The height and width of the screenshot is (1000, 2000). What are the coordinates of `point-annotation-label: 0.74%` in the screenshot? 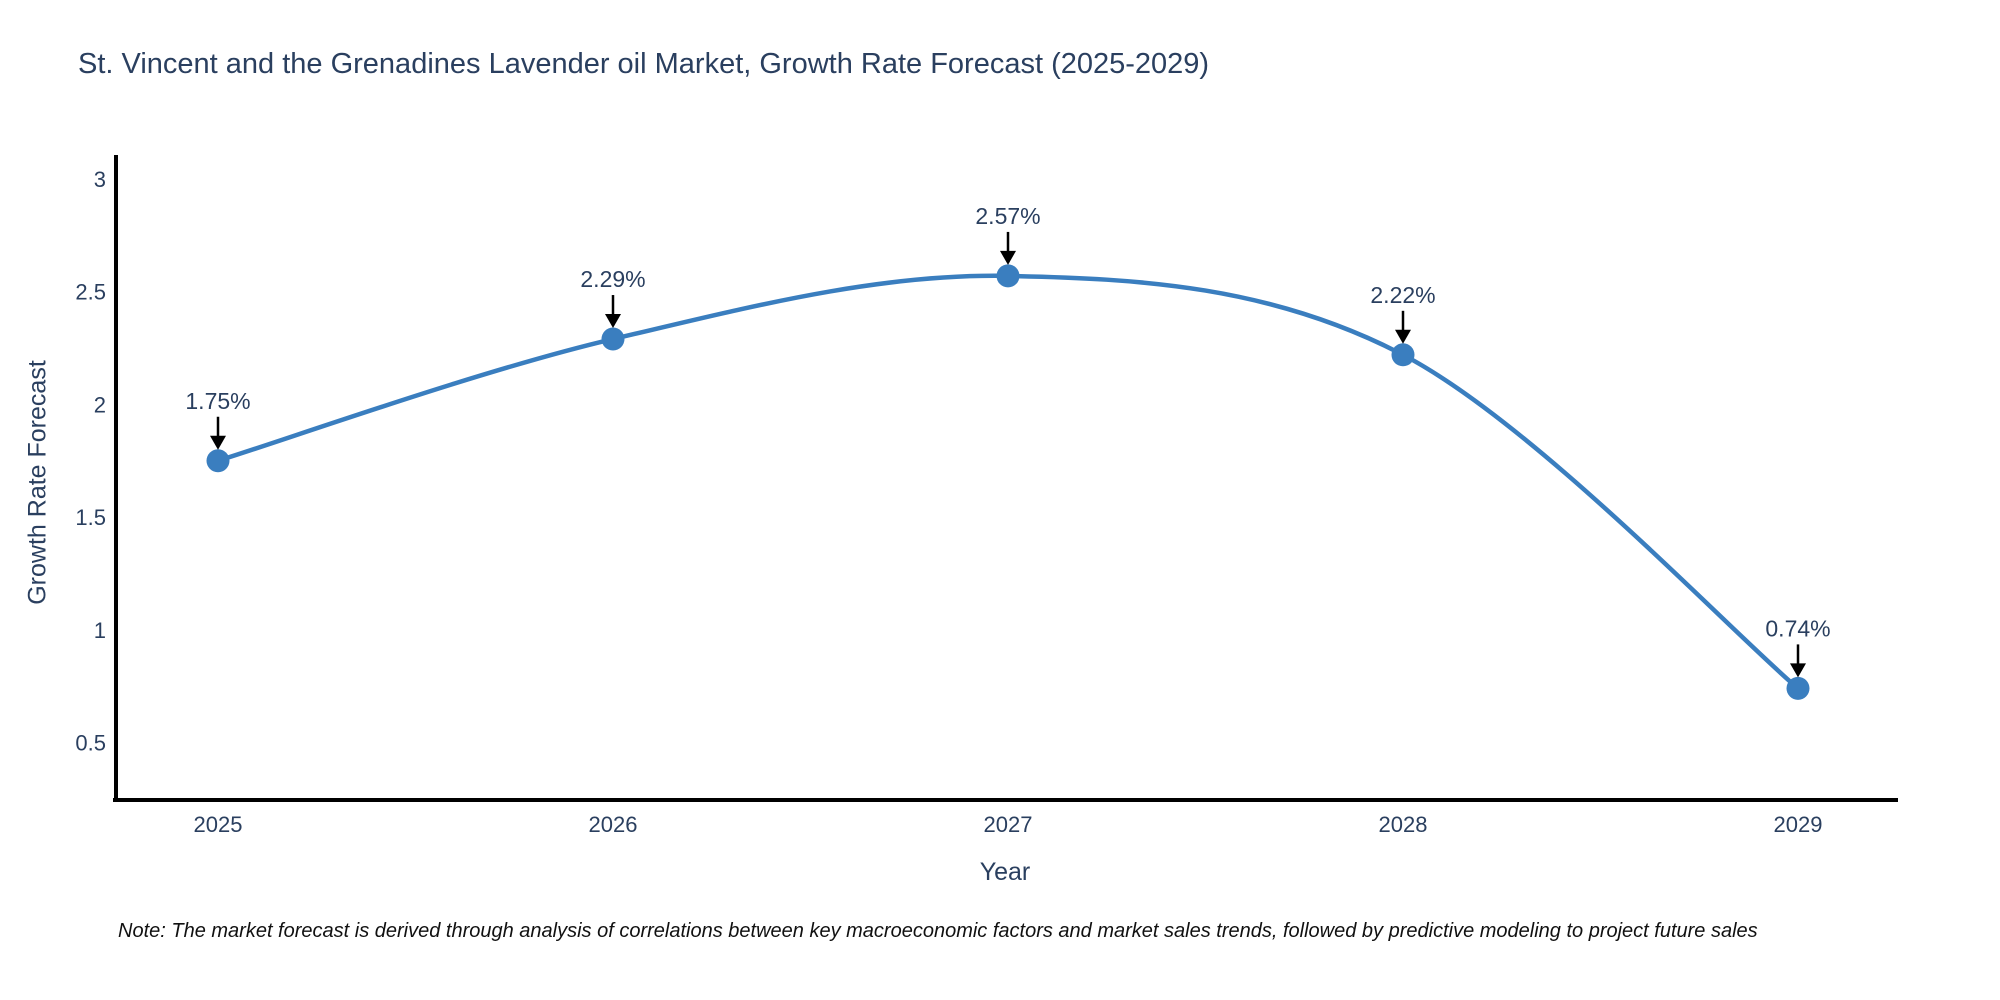 It's located at (1797, 628).